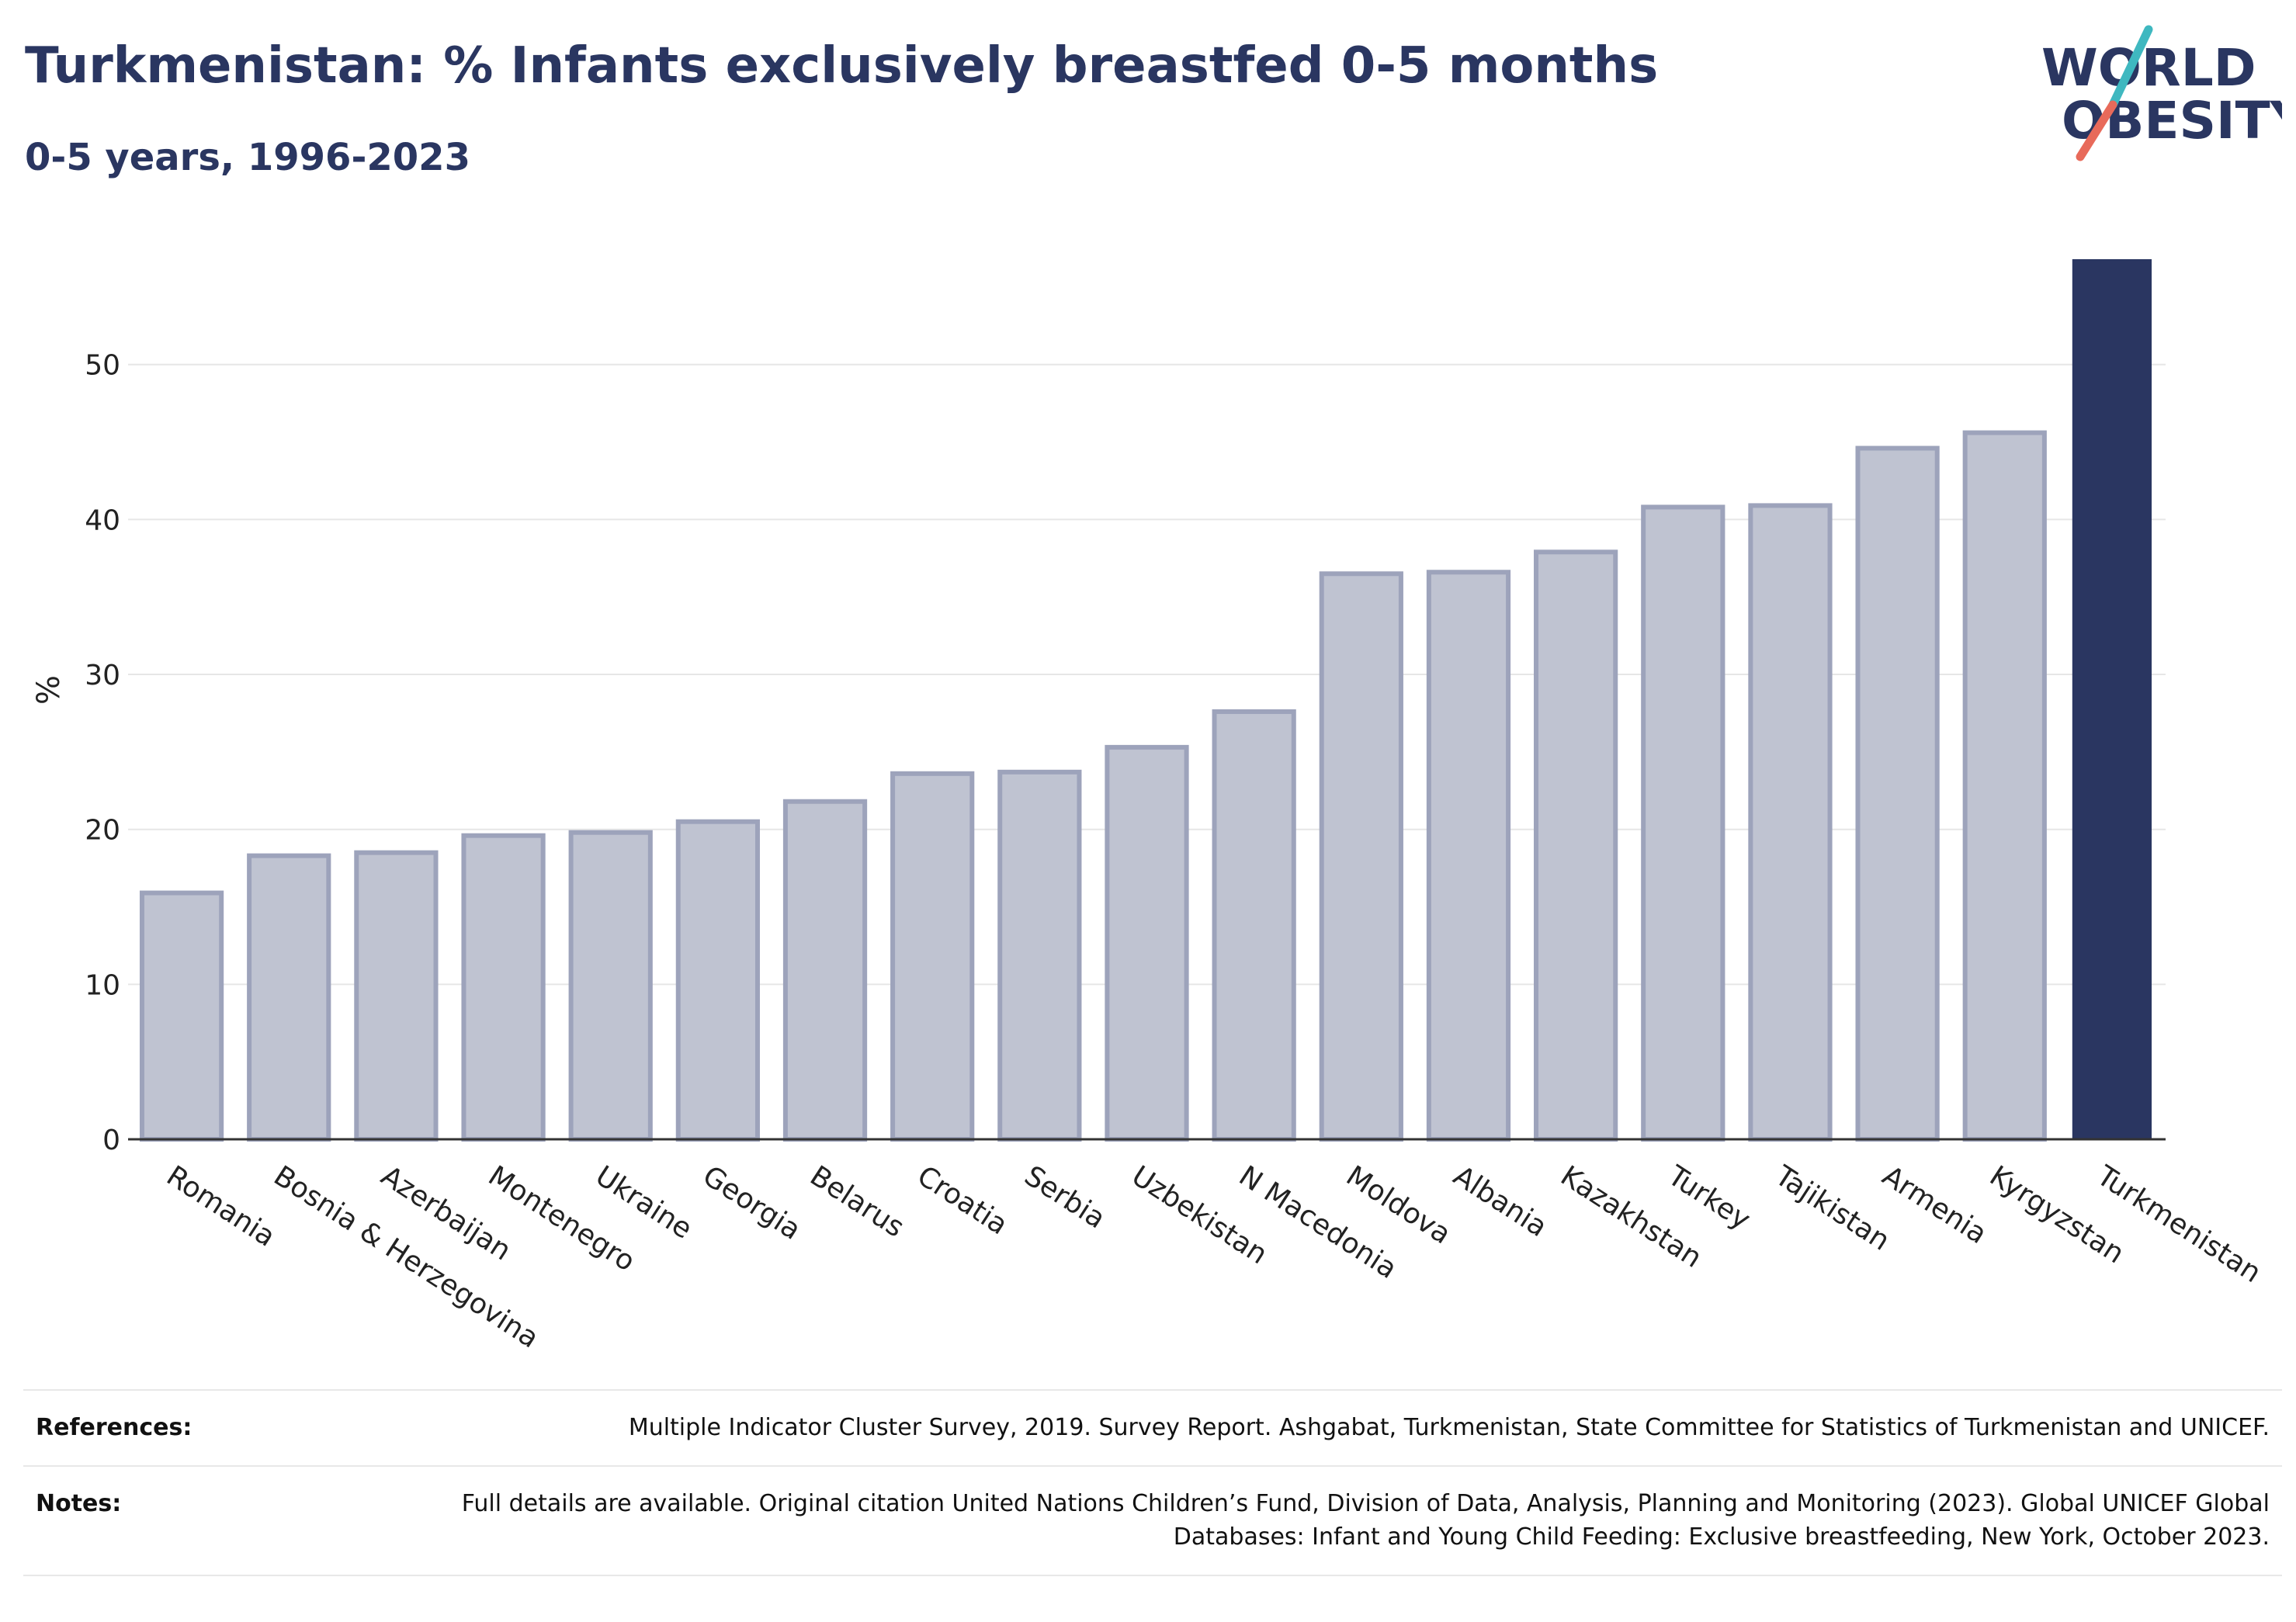 The width and height of the screenshot is (2296, 1622). What do you see at coordinates (220, 1206) in the screenshot?
I see `x-tick-label: Romania` at bounding box center [220, 1206].